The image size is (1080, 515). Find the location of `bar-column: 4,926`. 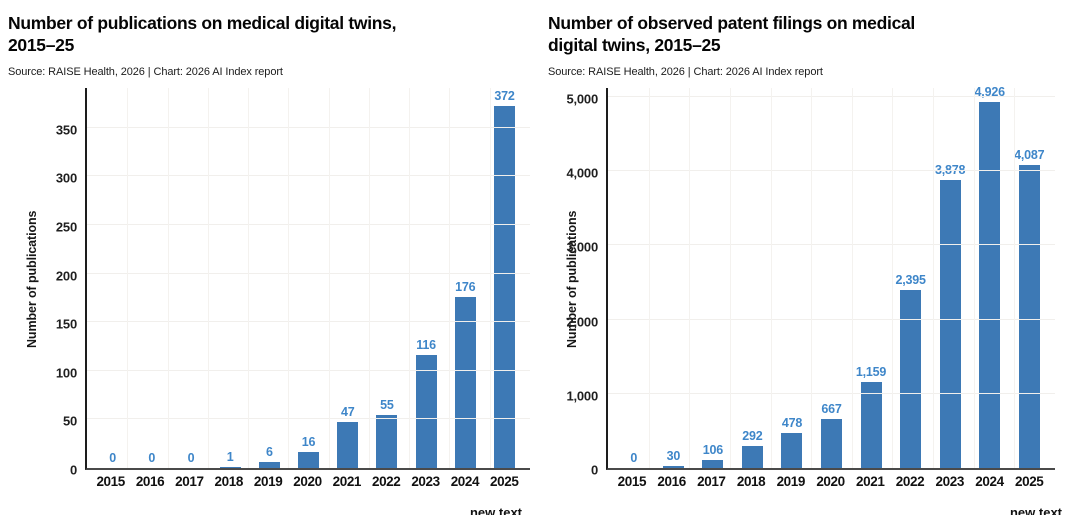

bar-column: 4,926 is located at coordinates (990, 276).